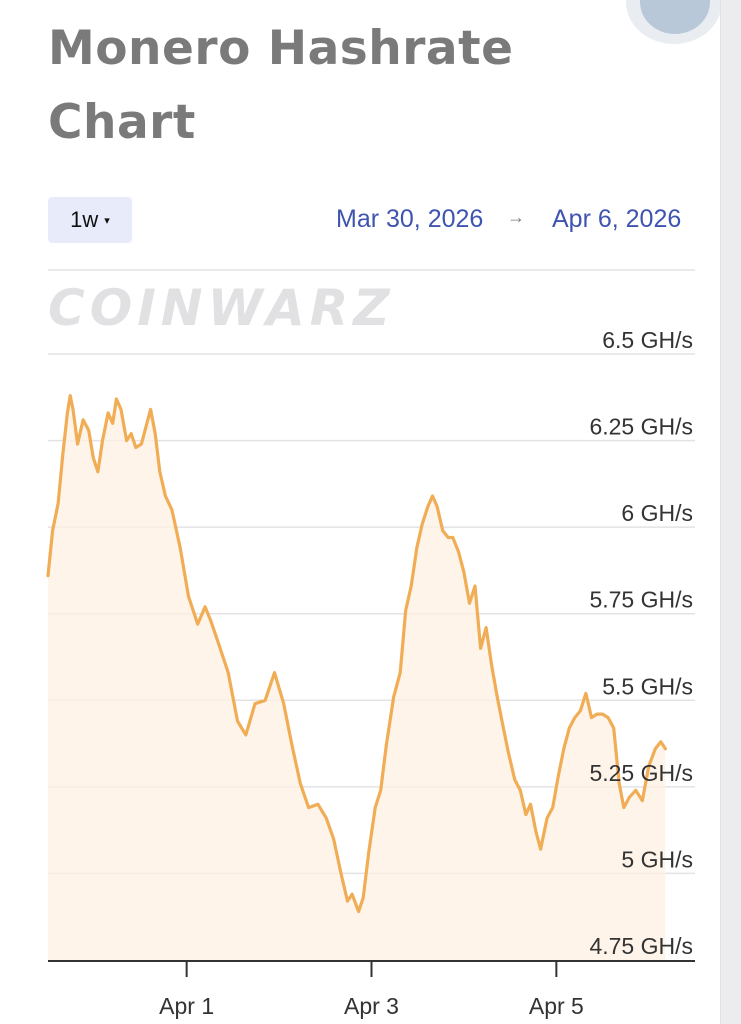  What do you see at coordinates (516, 217) in the screenshot?
I see `arrow-right-icon: →` at bounding box center [516, 217].